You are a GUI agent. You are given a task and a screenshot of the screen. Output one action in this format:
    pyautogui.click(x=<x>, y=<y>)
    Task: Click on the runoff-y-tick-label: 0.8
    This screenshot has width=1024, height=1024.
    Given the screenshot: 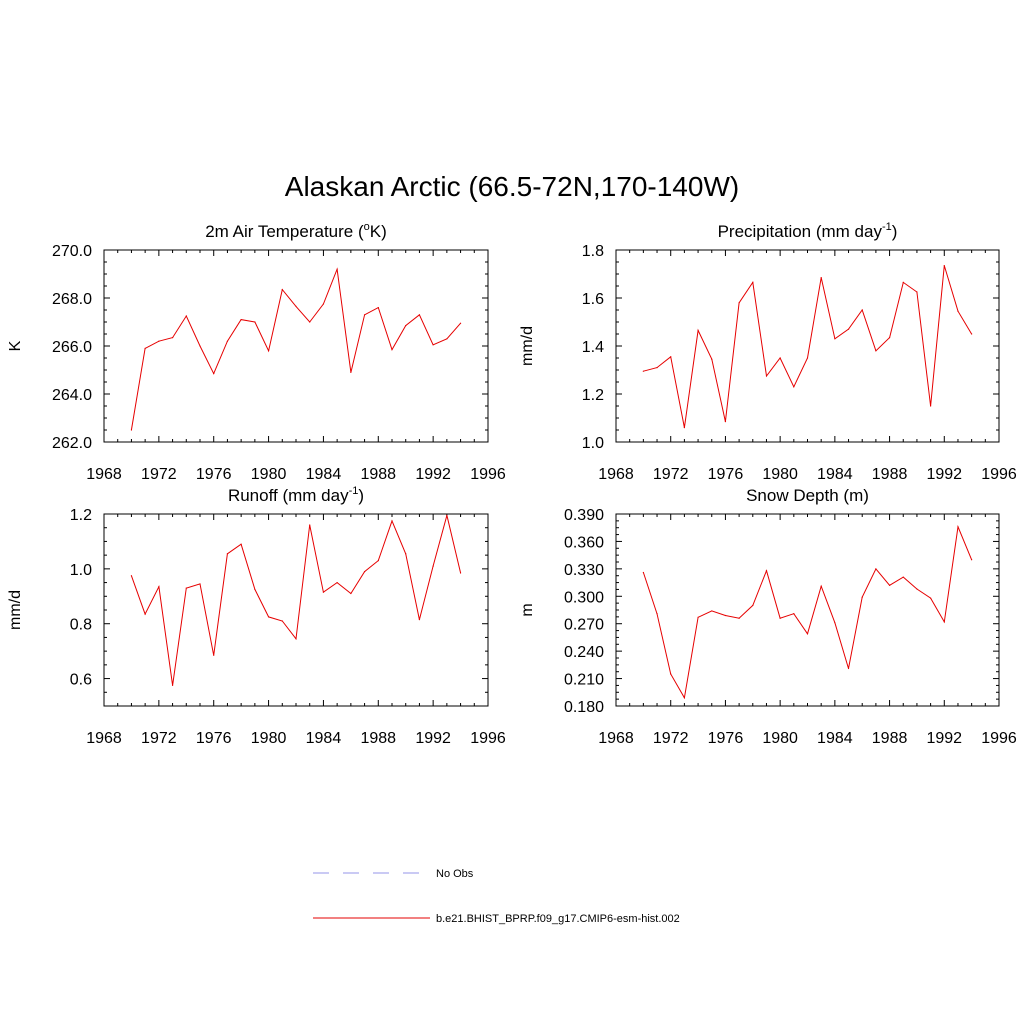 What is the action you would take?
    pyautogui.click(x=81, y=625)
    